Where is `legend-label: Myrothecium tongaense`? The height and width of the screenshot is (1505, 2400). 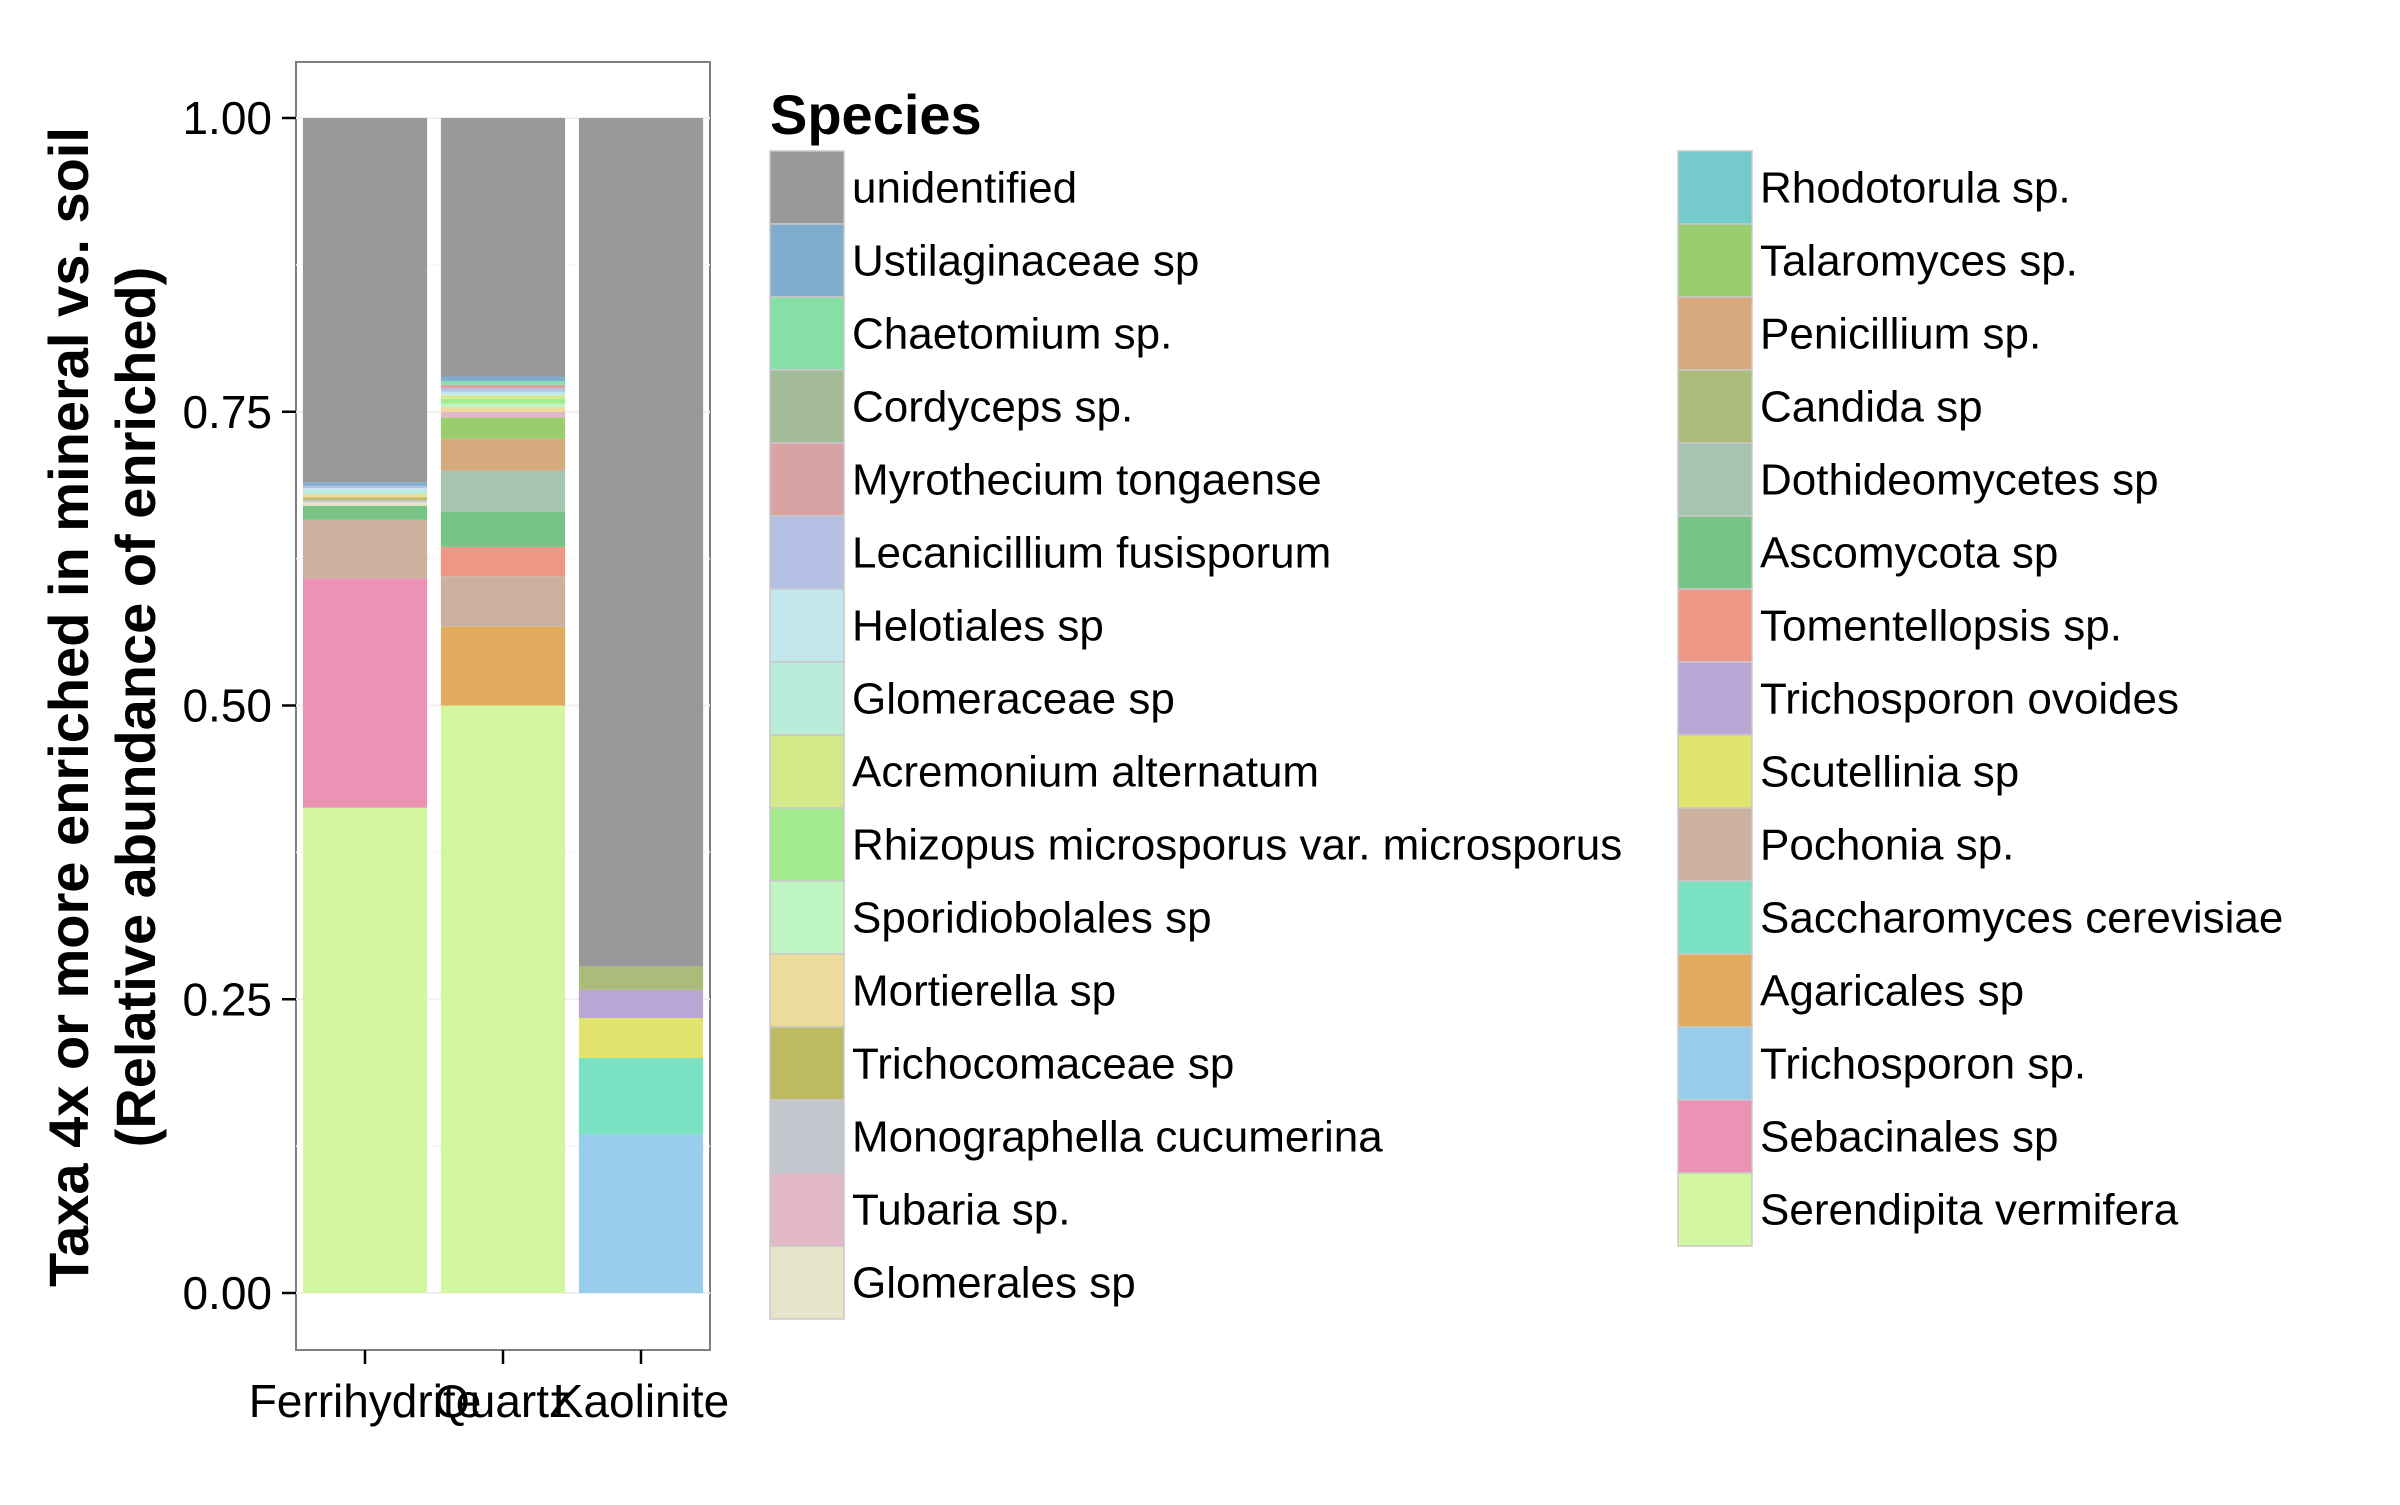
legend-label: Myrothecium tongaense is located at coordinates (1087, 480).